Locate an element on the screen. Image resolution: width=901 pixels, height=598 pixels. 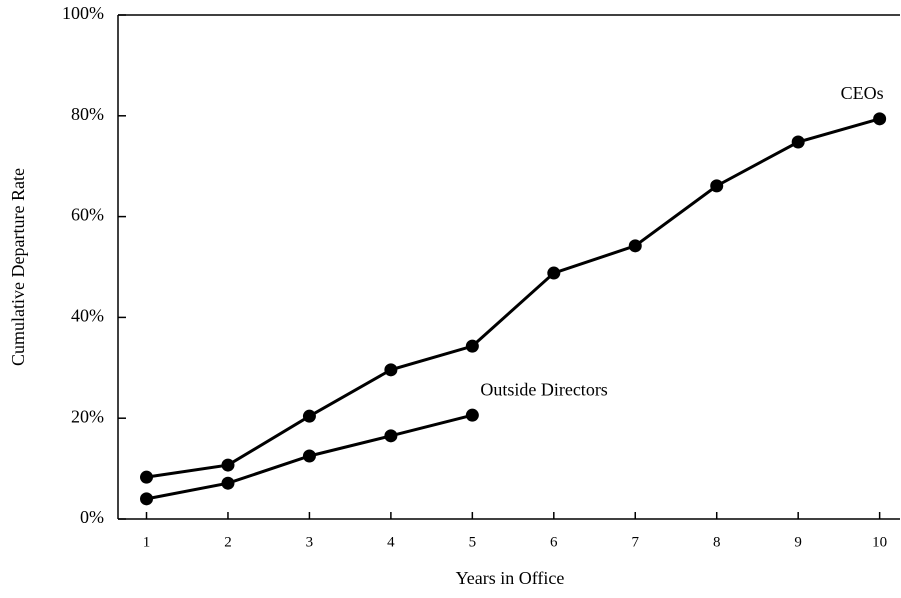
y-tick-label: 20% is located at coordinates (87, 416).